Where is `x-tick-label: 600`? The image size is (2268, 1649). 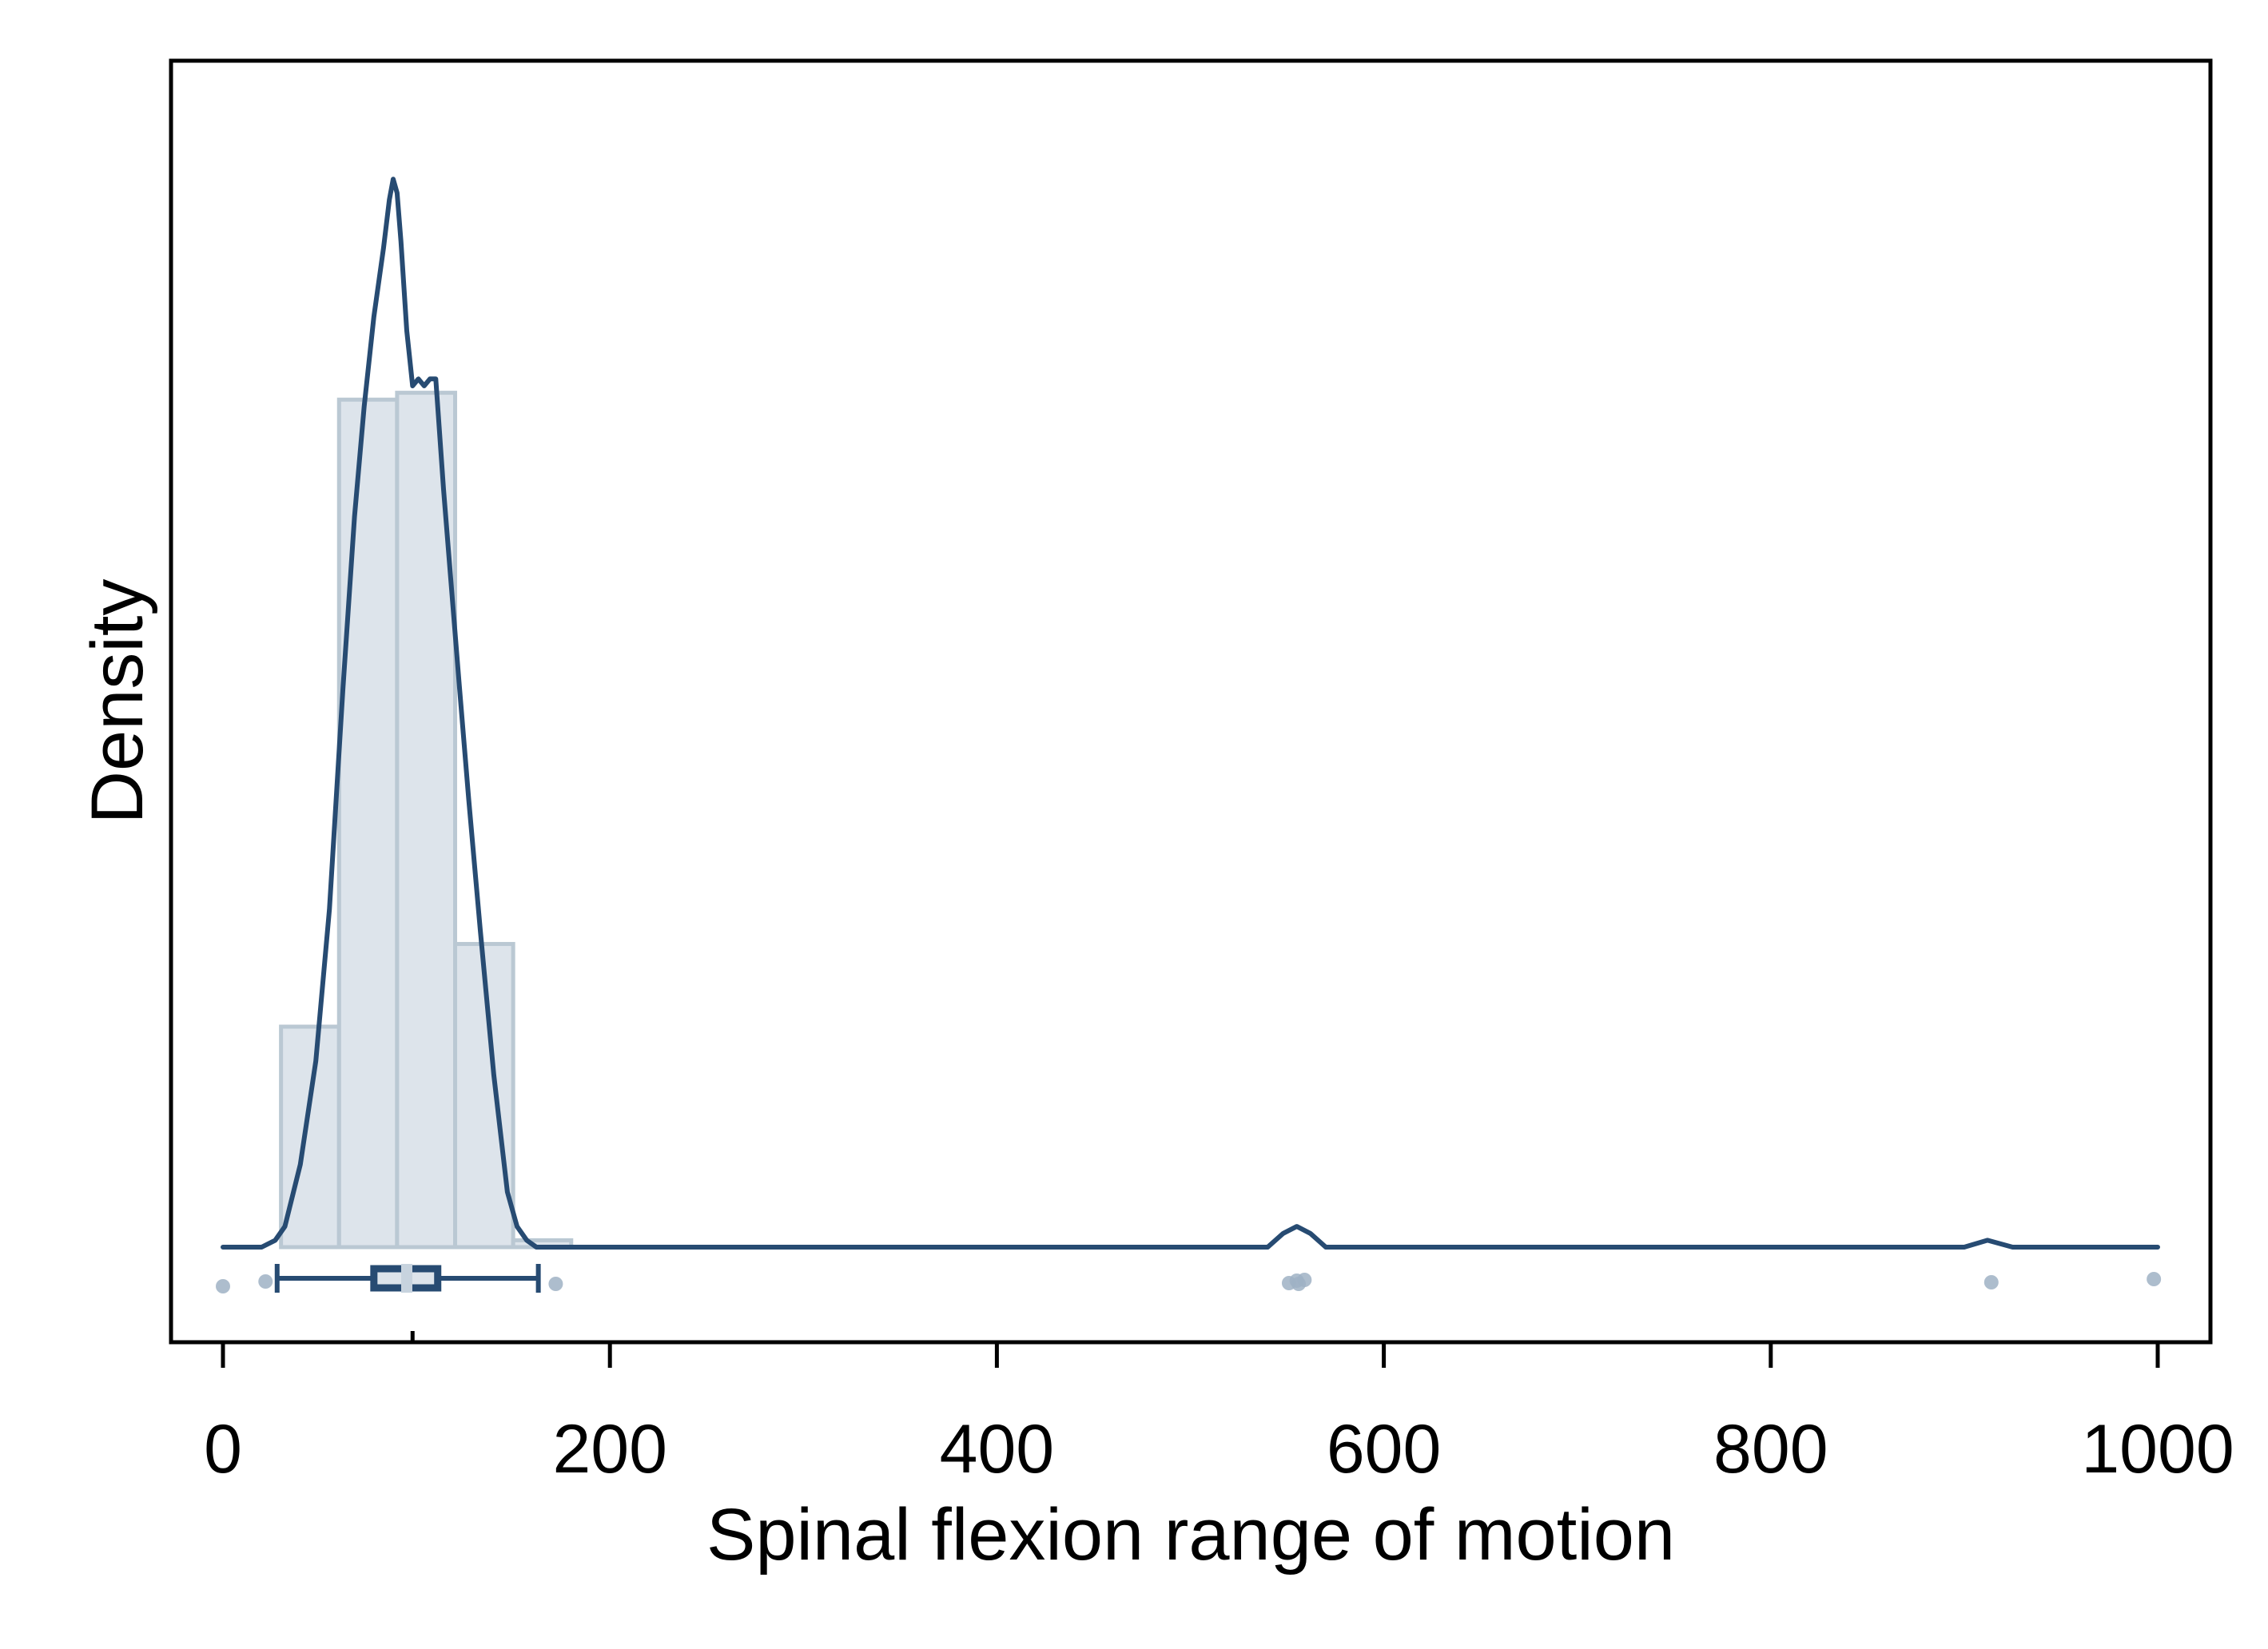
x-tick-label: 600 is located at coordinates (1384, 1449).